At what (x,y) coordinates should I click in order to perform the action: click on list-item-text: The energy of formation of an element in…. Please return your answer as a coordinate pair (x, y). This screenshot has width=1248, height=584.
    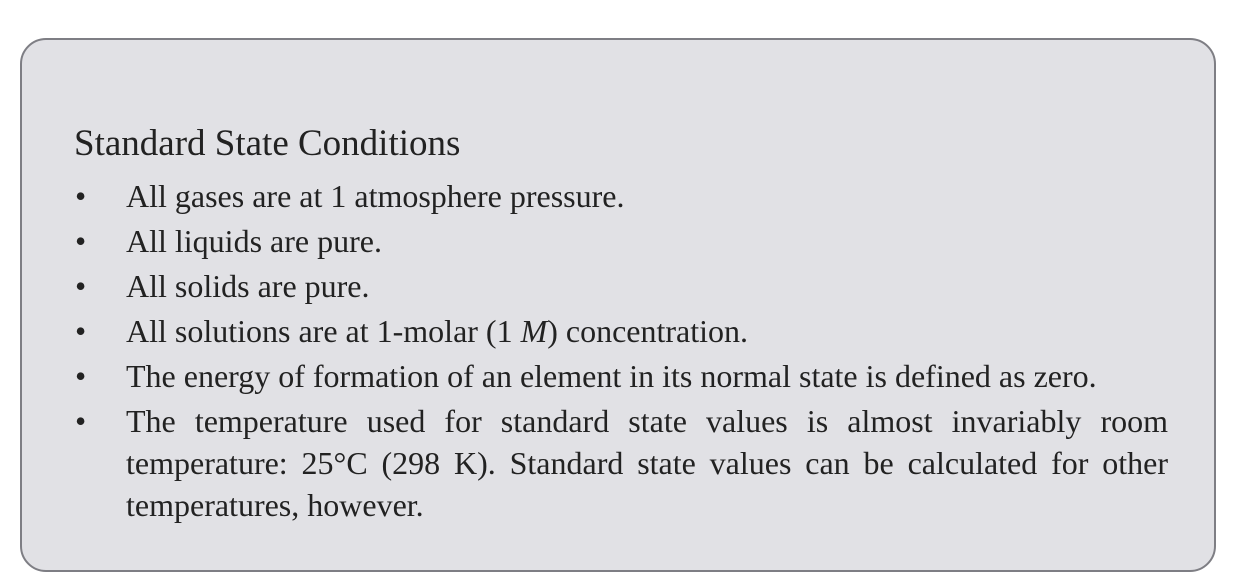
    Looking at the image, I should click on (611, 376).